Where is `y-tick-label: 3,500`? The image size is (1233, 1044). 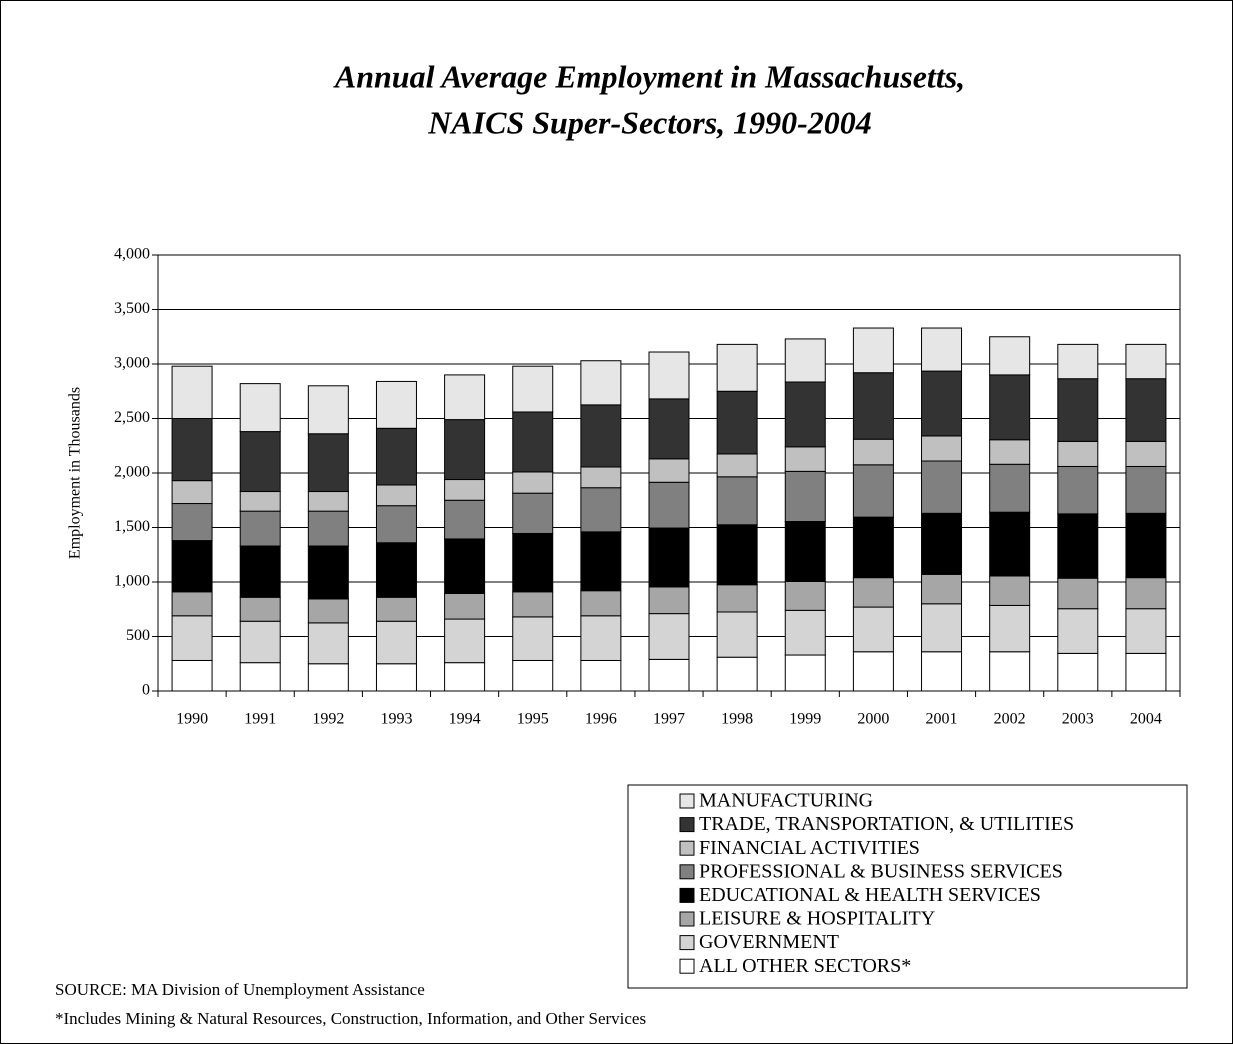
y-tick-label: 3,500 is located at coordinates (132, 308).